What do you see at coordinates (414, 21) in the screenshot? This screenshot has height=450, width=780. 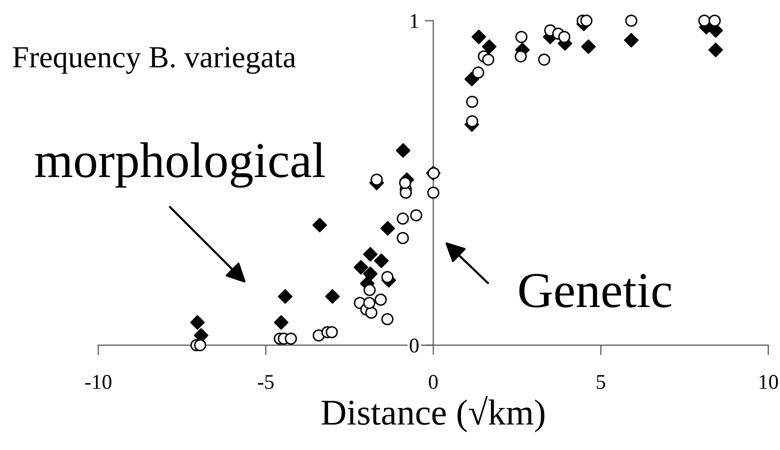 I see `y-tick-label: 1` at bounding box center [414, 21].